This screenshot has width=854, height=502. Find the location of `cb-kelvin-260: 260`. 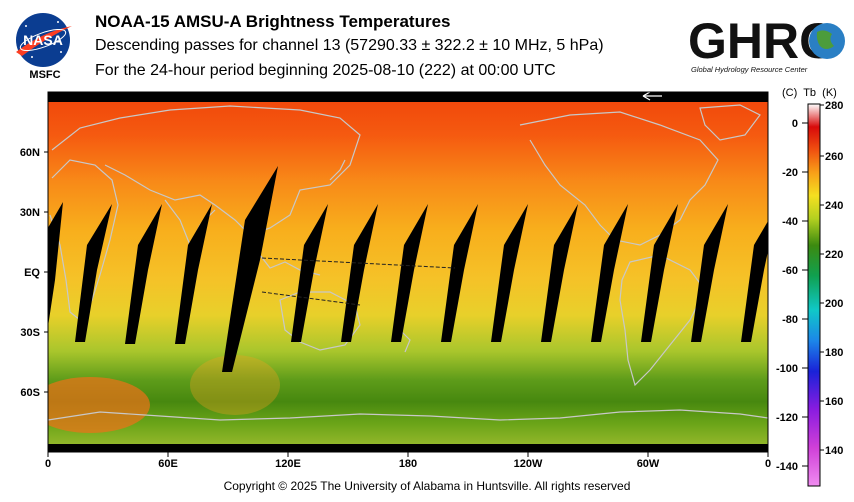

cb-kelvin-260: 260 is located at coordinates (834, 157).